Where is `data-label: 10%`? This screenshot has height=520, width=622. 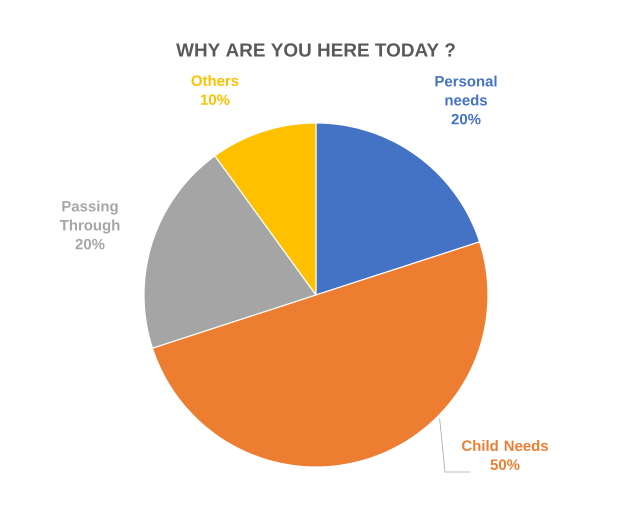
data-label: 10% is located at coordinates (215, 99).